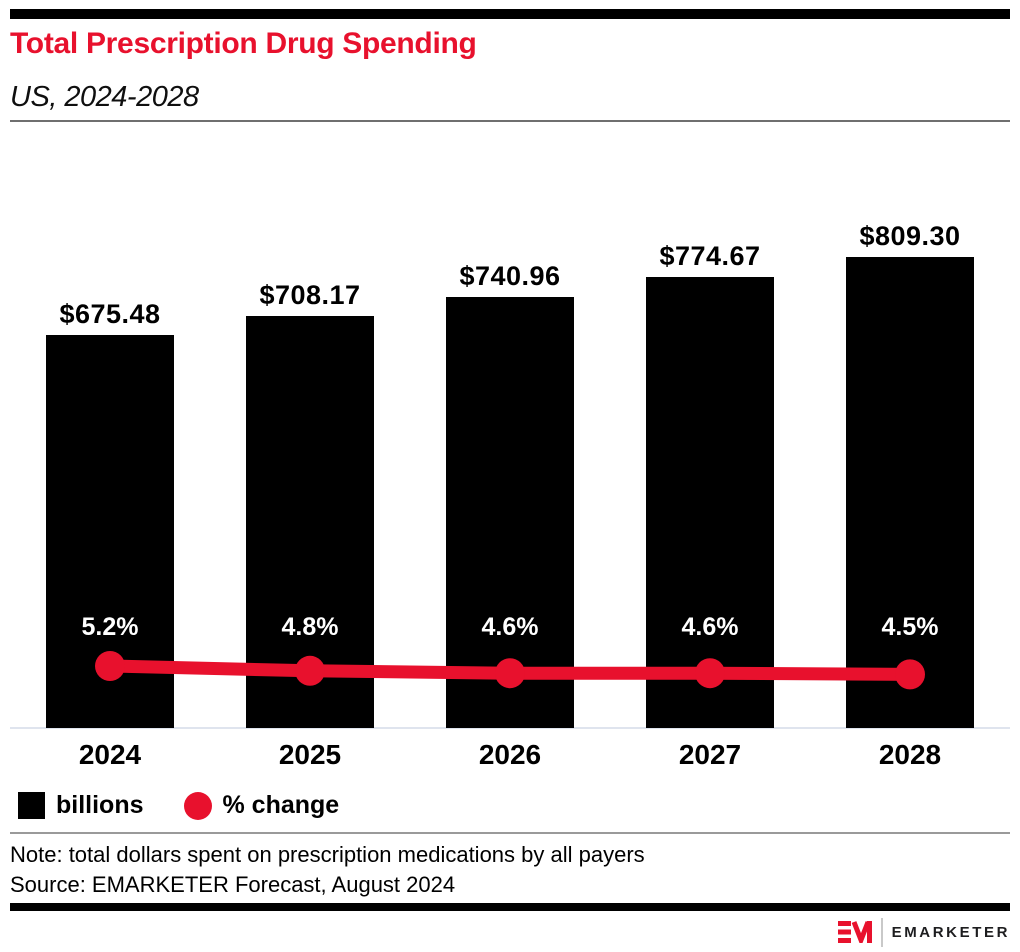 Image resolution: width=1020 pixels, height=952 pixels. What do you see at coordinates (310, 295) in the screenshot?
I see `value-label-2025: $708.17` at bounding box center [310, 295].